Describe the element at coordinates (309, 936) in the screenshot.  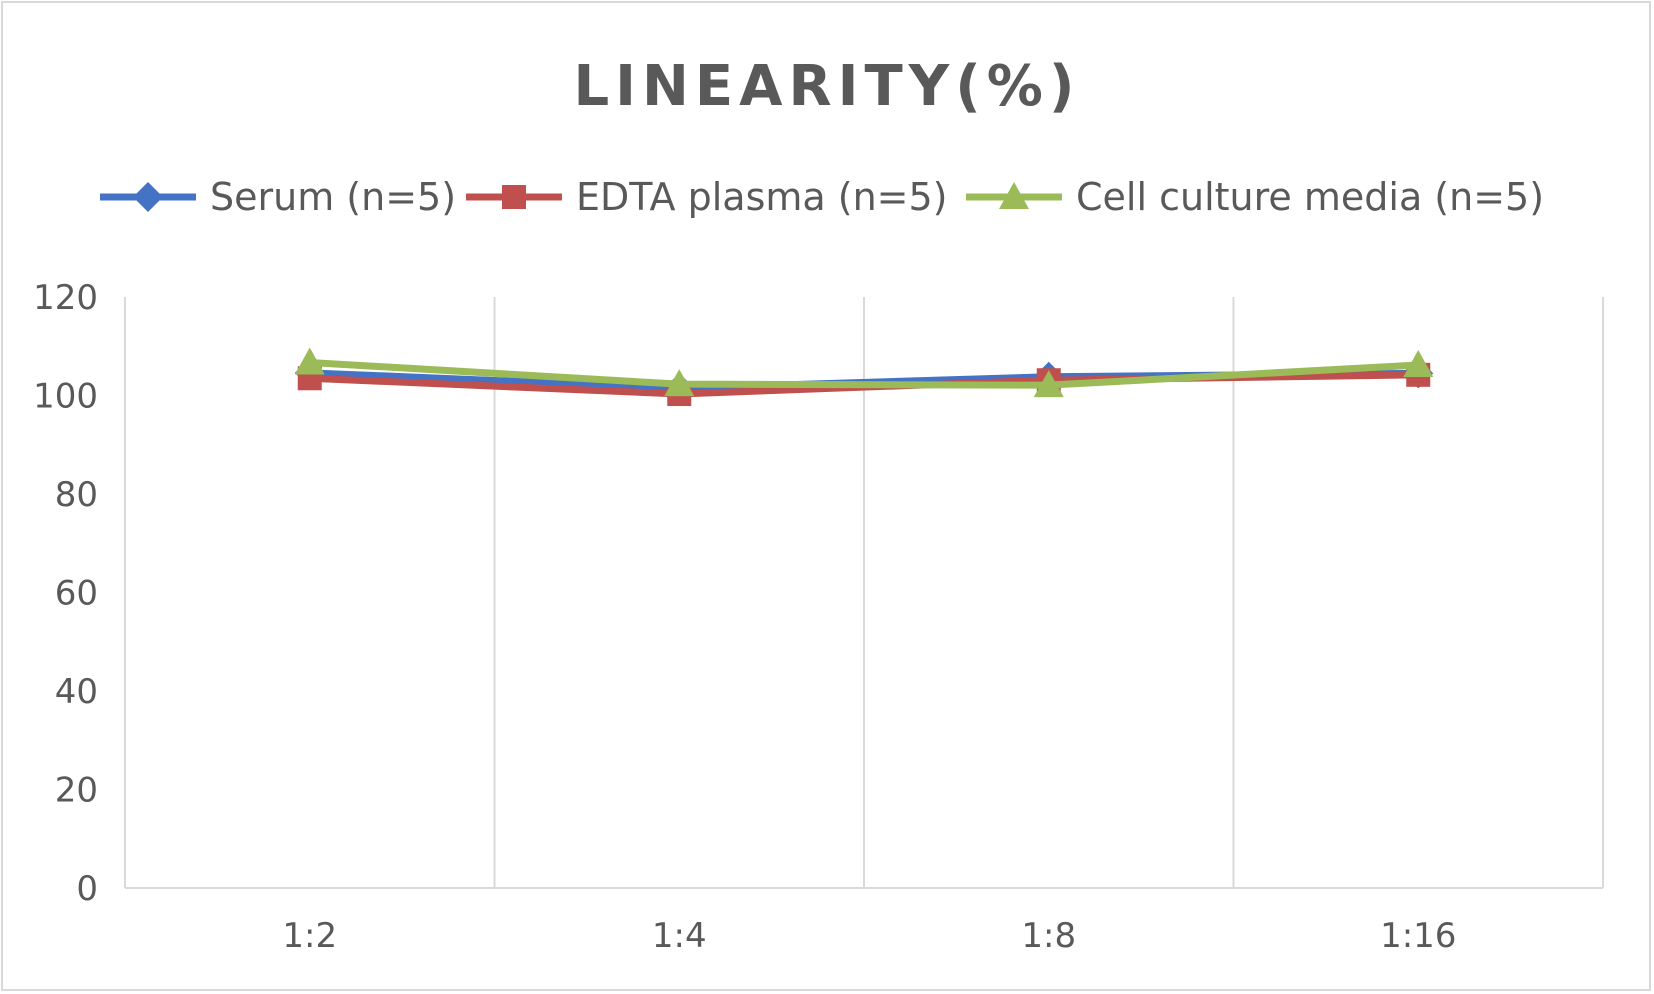
I see `x-tick-label: 1:2` at that location.